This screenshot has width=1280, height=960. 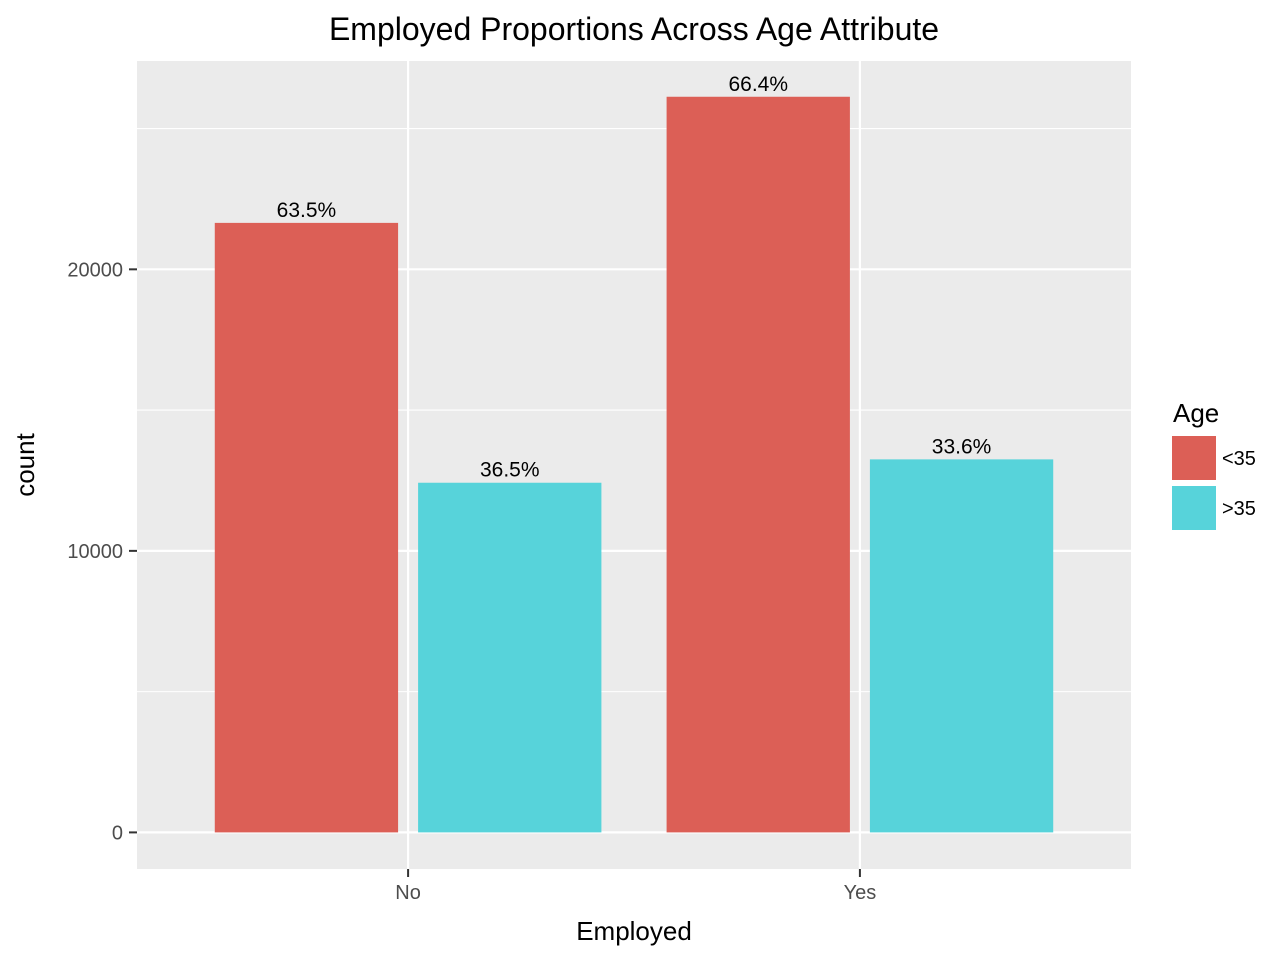 What do you see at coordinates (634, 931) in the screenshot?
I see `x-axis-title: Employed` at bounding box center [634, 931].